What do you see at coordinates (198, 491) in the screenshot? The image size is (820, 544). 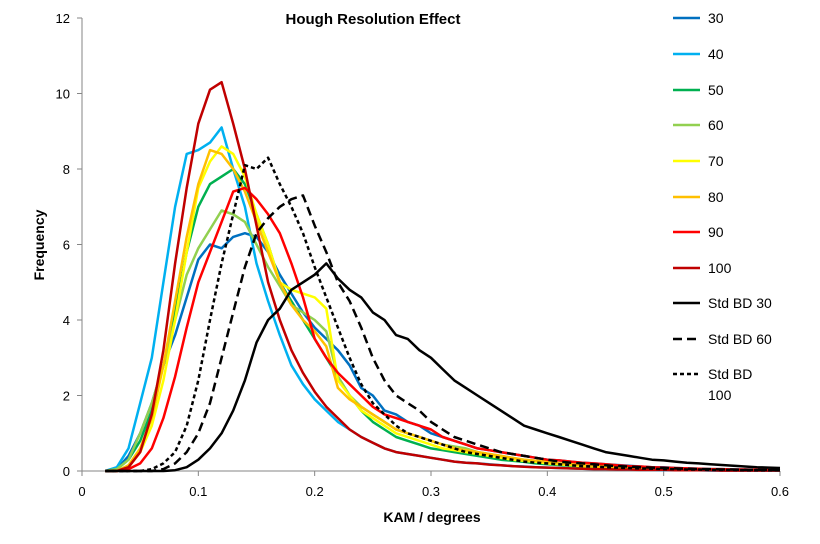 I see `x-tick-label: 0.1` at bounding box center [198, 491].